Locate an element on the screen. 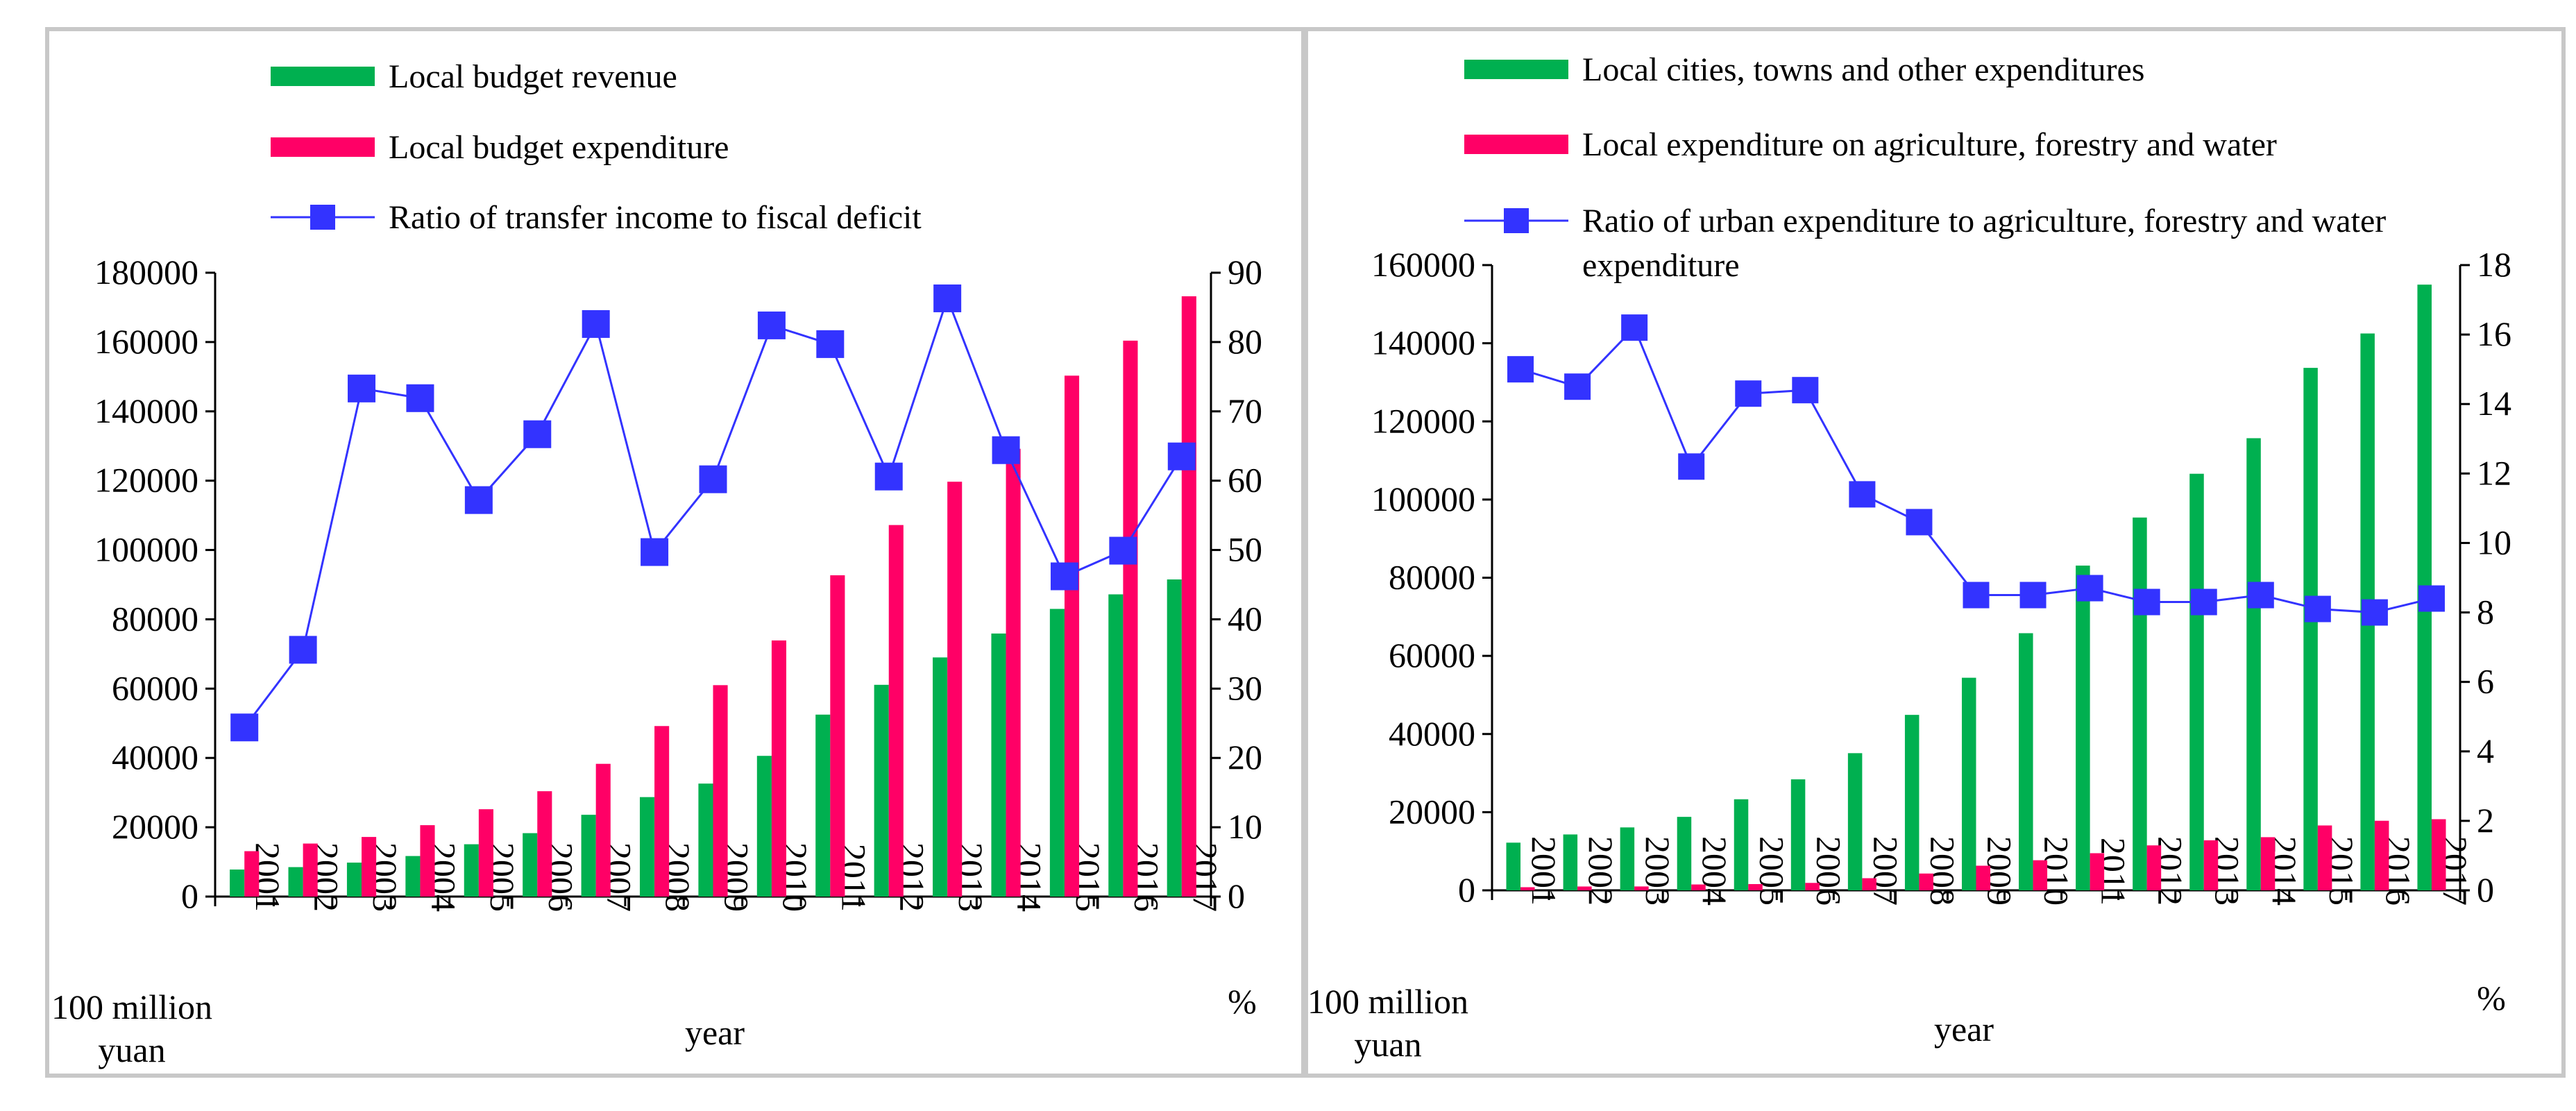 This screenshot has width=2576, height=1111. chart2-ylabel-right: % is located at coordinates (2492, 997).